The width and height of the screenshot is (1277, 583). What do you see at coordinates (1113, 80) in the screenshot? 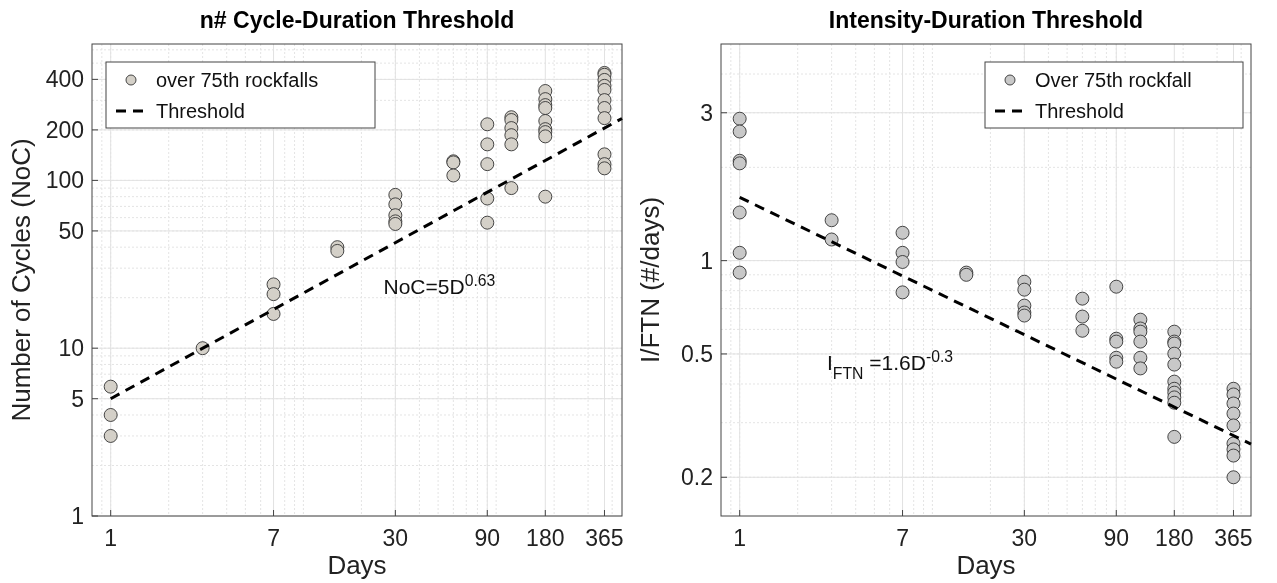
I see `legend-label: Over 75th rockfall` at bounding box center [1113, 80].